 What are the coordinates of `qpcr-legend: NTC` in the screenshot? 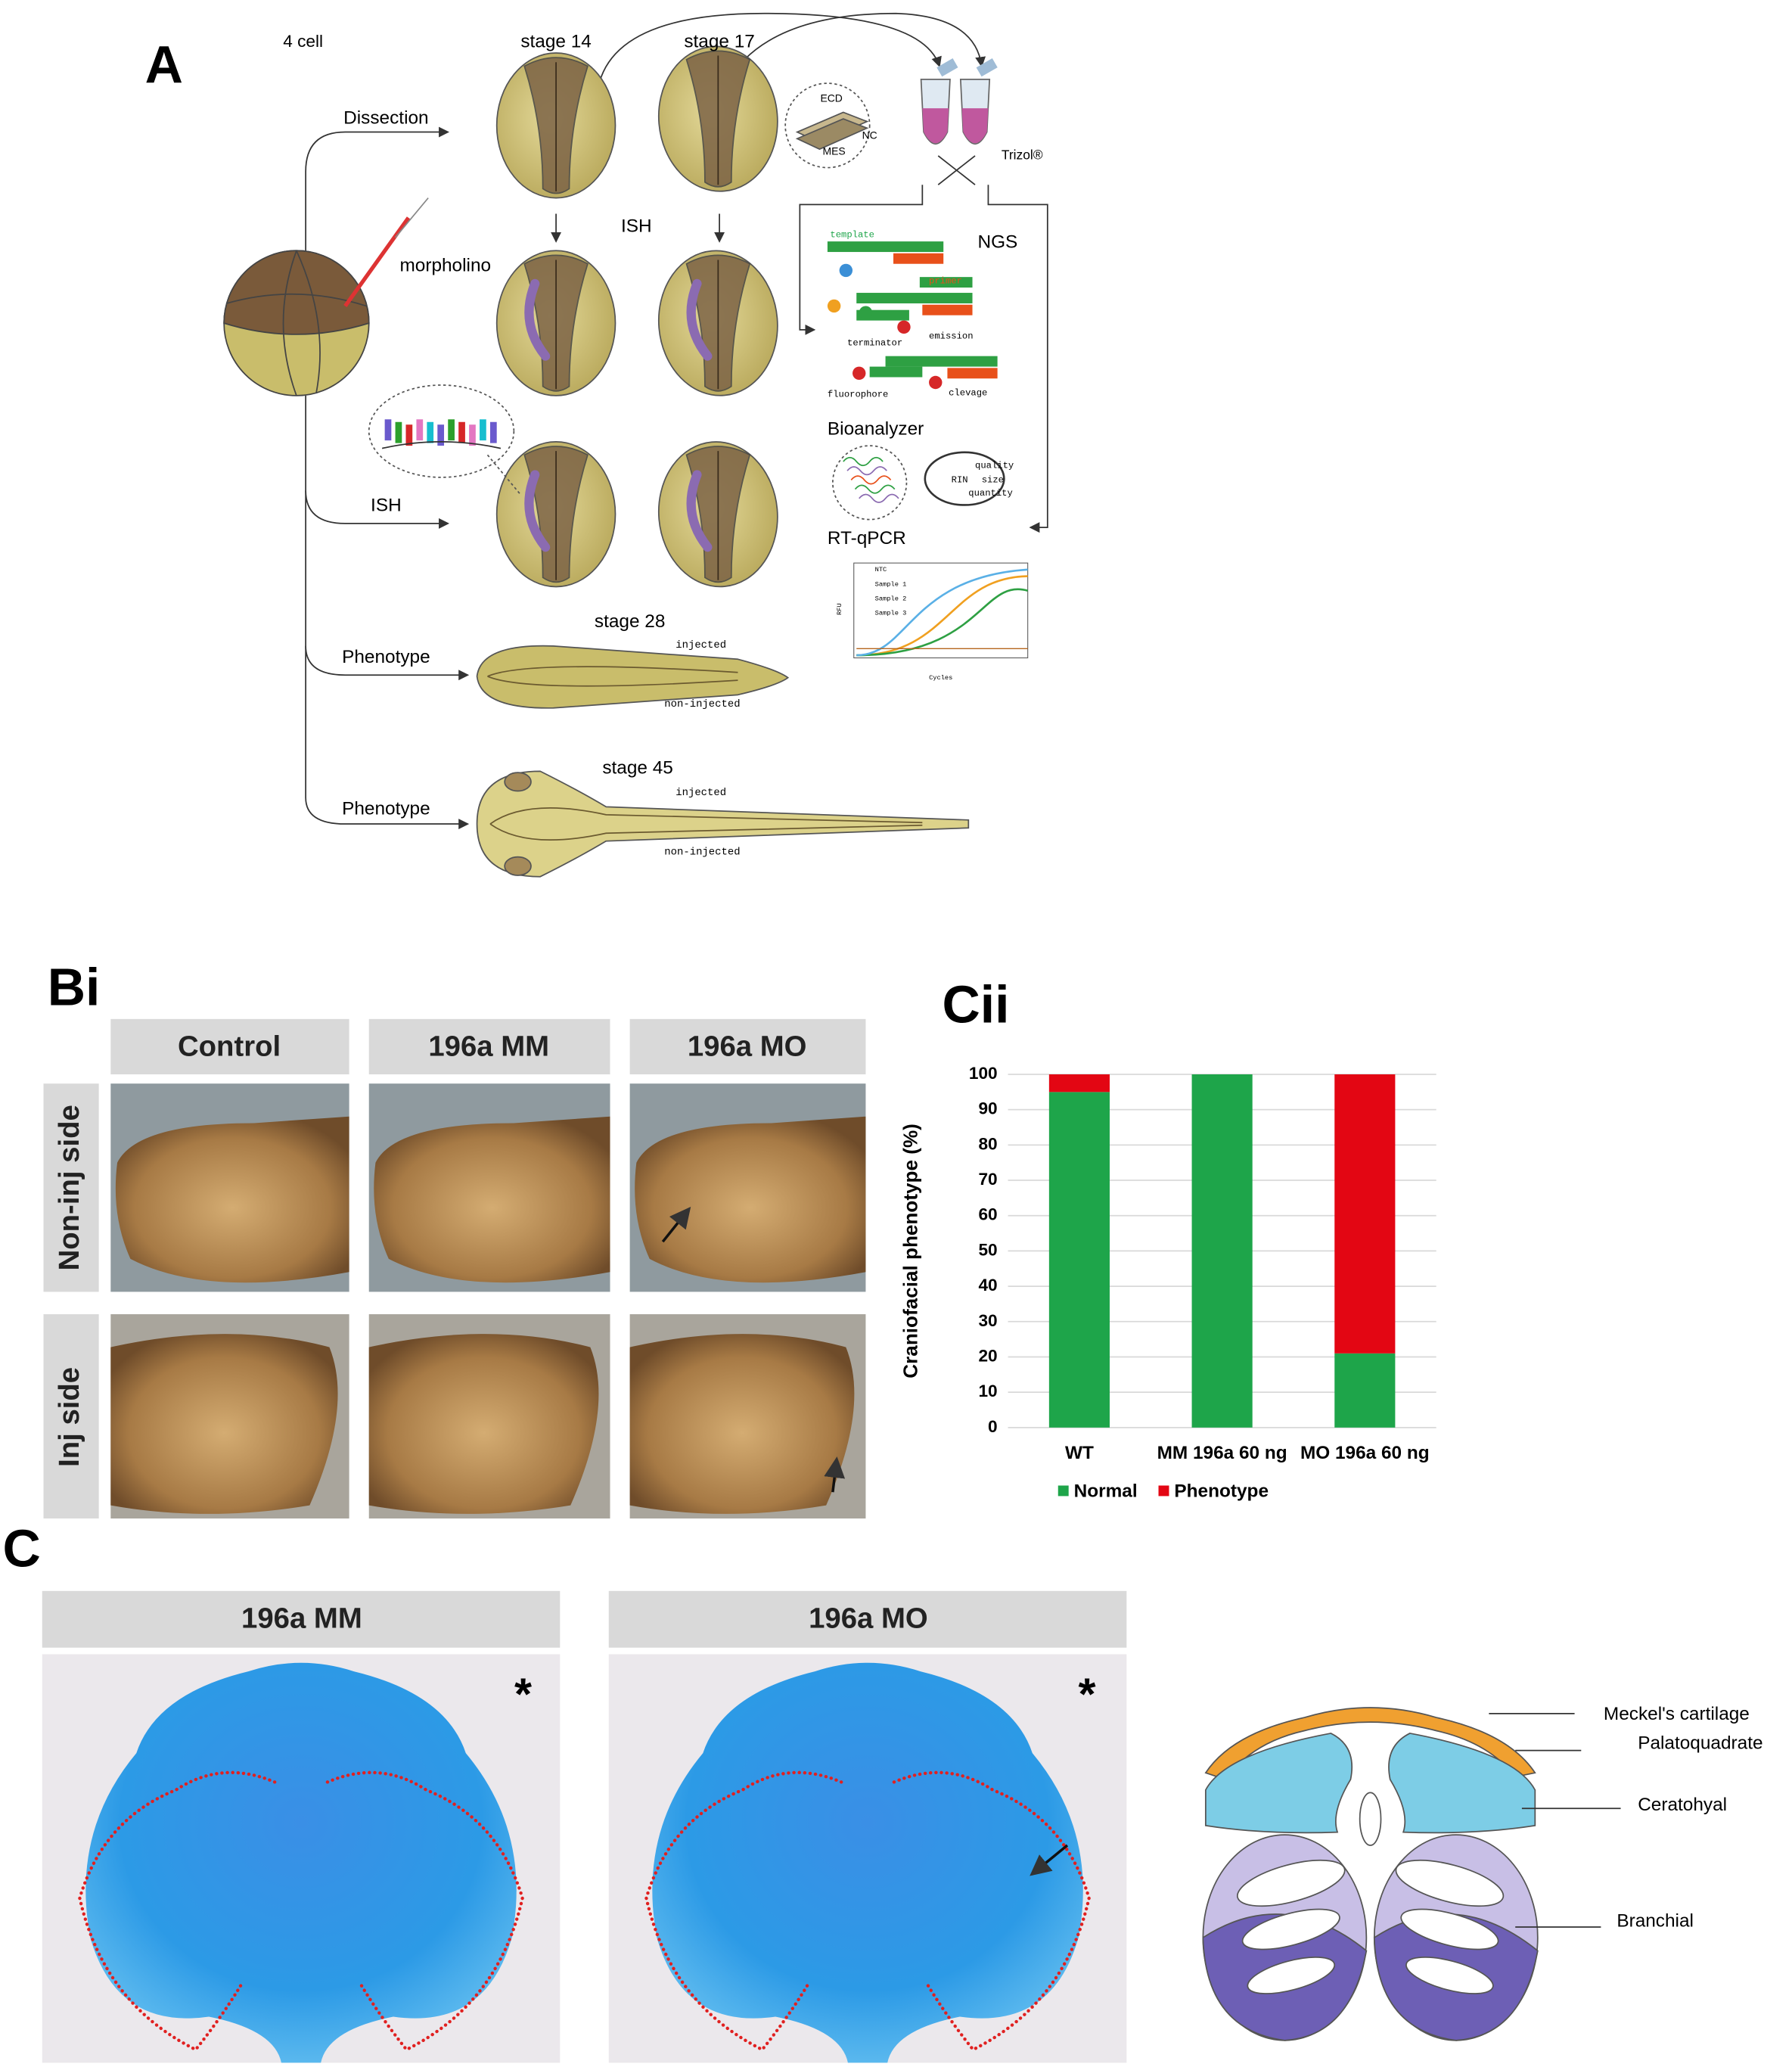 It's located at (881, 569).